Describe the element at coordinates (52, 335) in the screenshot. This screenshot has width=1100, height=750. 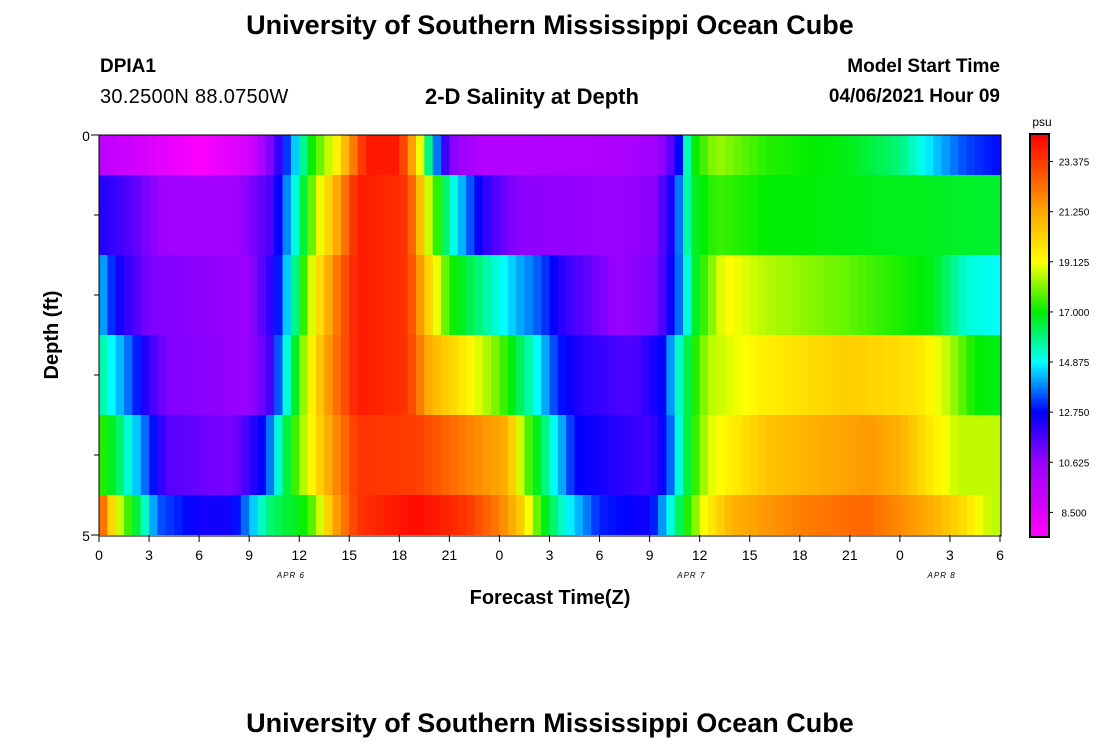
I see `y-axis-label: Depth (ft)` at that location.